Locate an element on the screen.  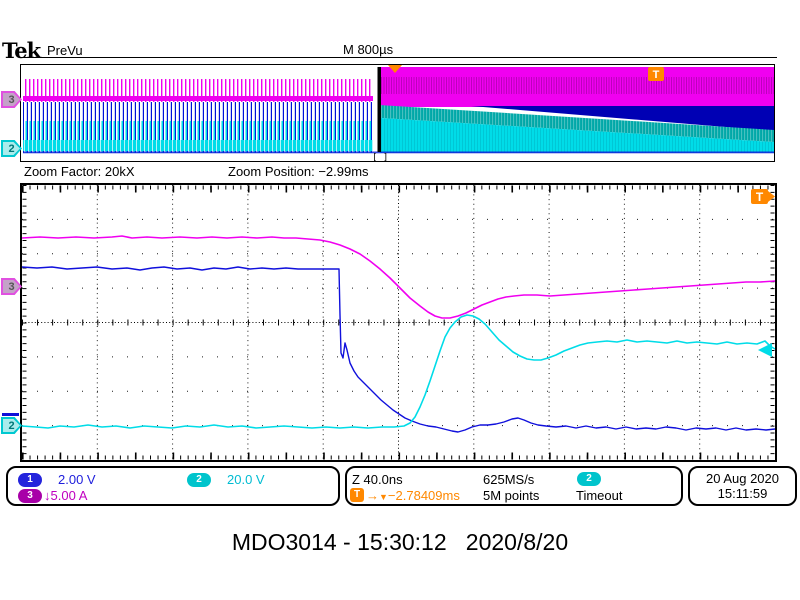
ch1-scale: 2.00 V is located at coordinates (77, 479).